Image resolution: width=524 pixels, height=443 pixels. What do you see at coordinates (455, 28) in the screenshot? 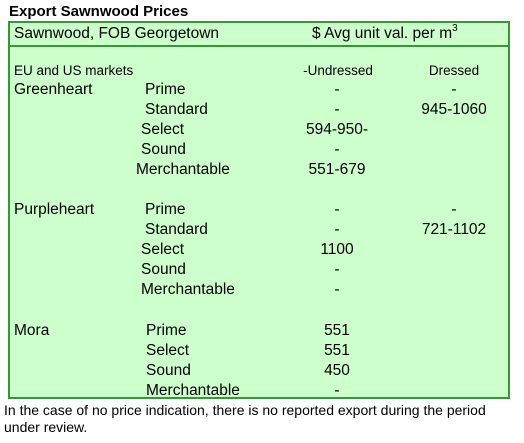
I see `header-right-sup: 3` at bounding box center [455, 28].